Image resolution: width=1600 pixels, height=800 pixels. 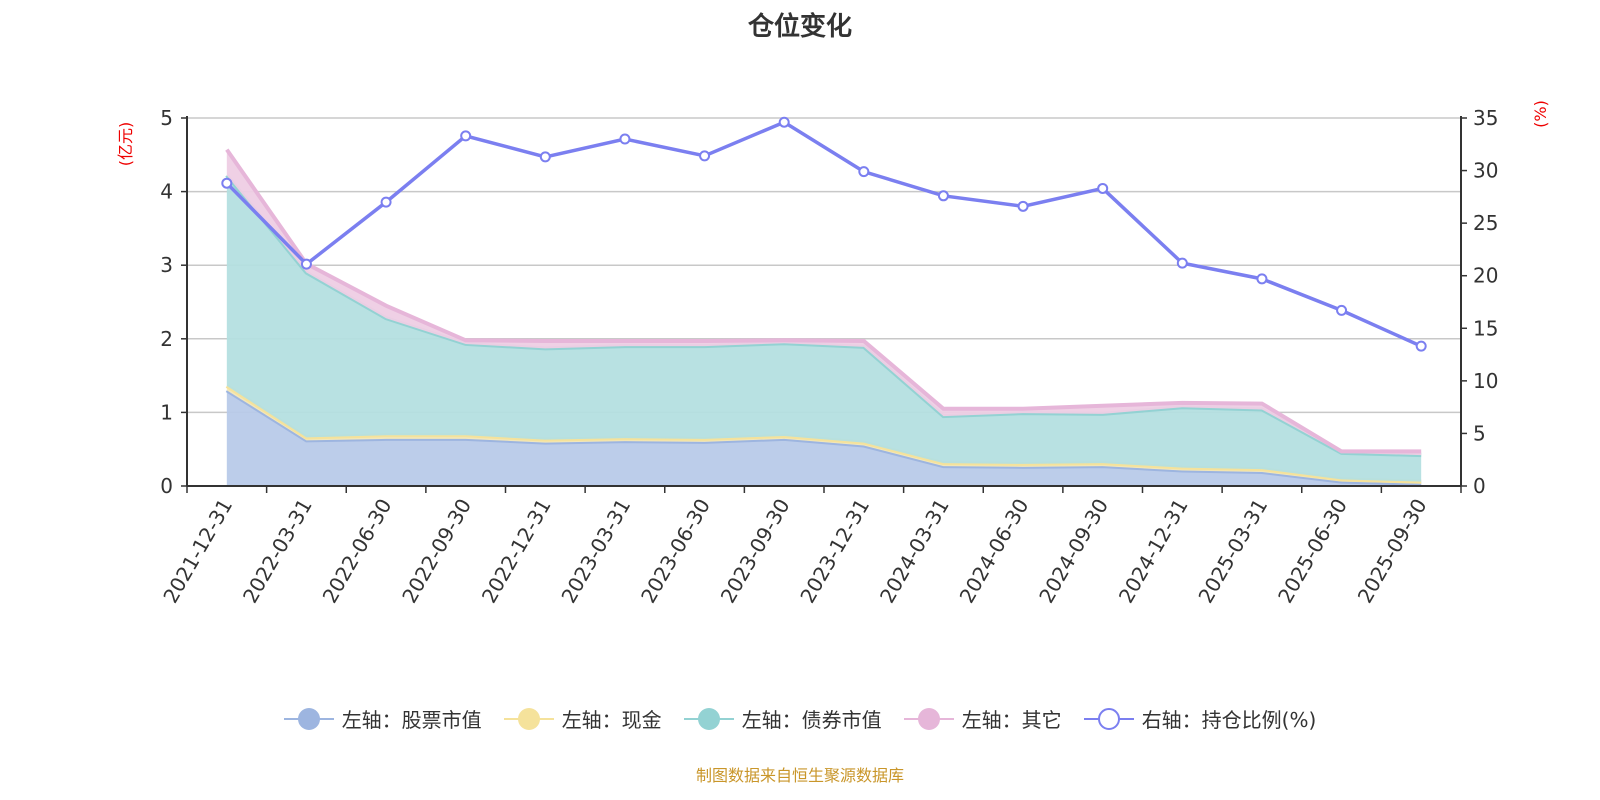 What do you see at coordinates (1485, 328) in the screenshot?
I see `right-tick-label: 15` at bounding box center [1485, 328].